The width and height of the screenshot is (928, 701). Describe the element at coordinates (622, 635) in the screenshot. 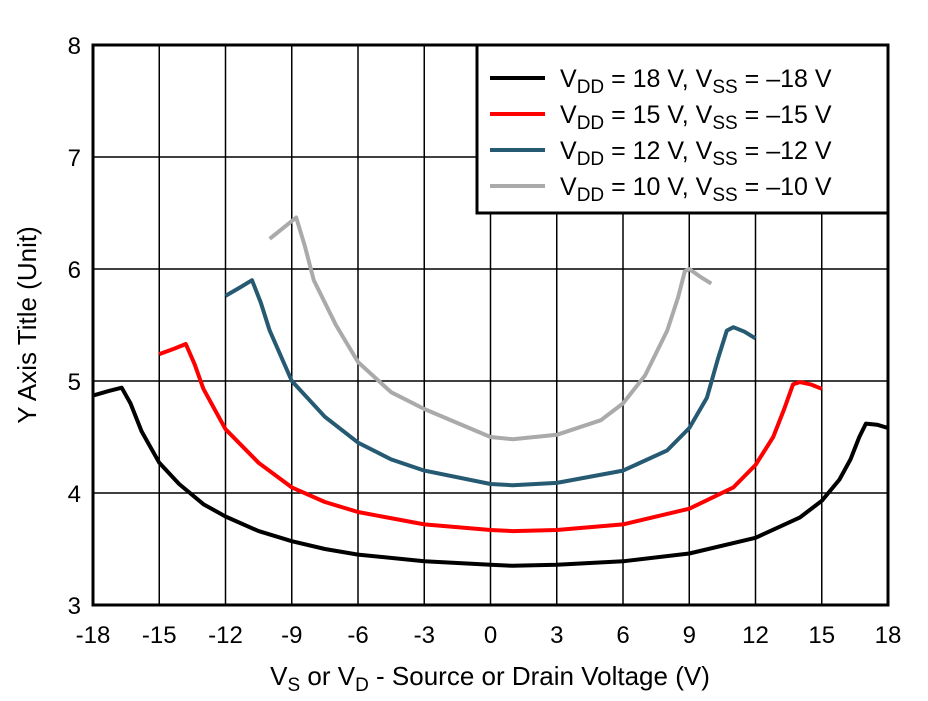

I see `x-tick-label: 6` at that location.